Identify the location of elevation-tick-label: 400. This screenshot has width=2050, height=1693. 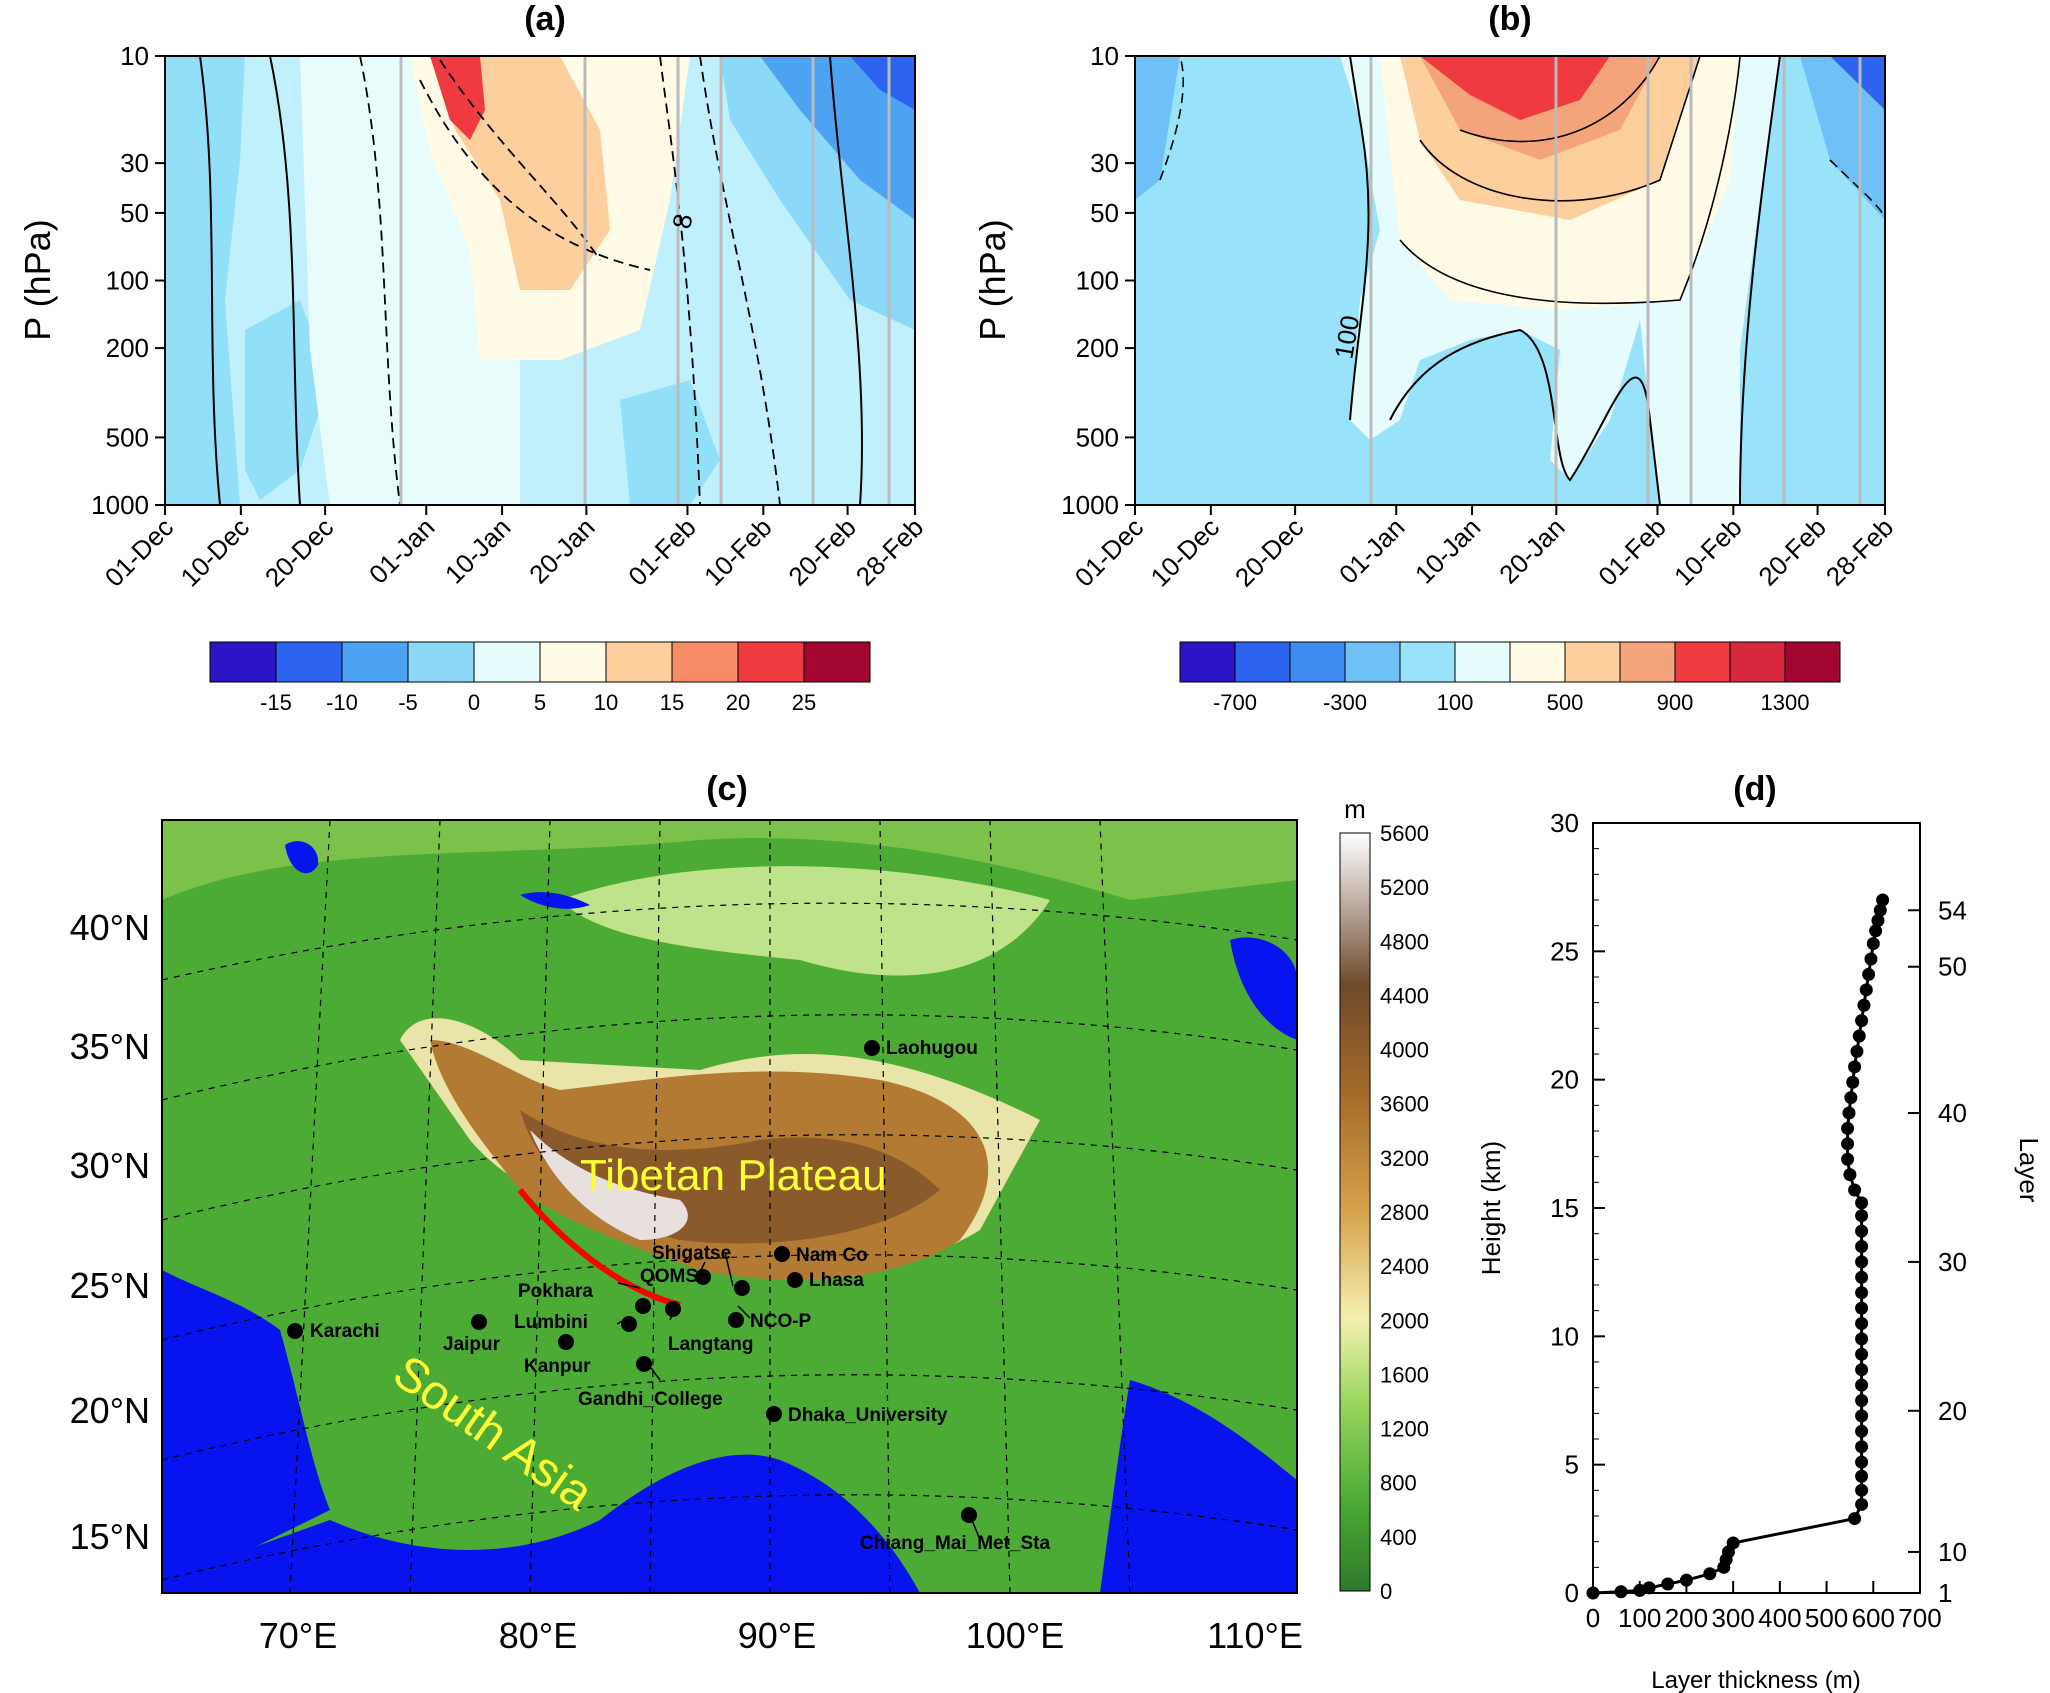
(1398, 1537).